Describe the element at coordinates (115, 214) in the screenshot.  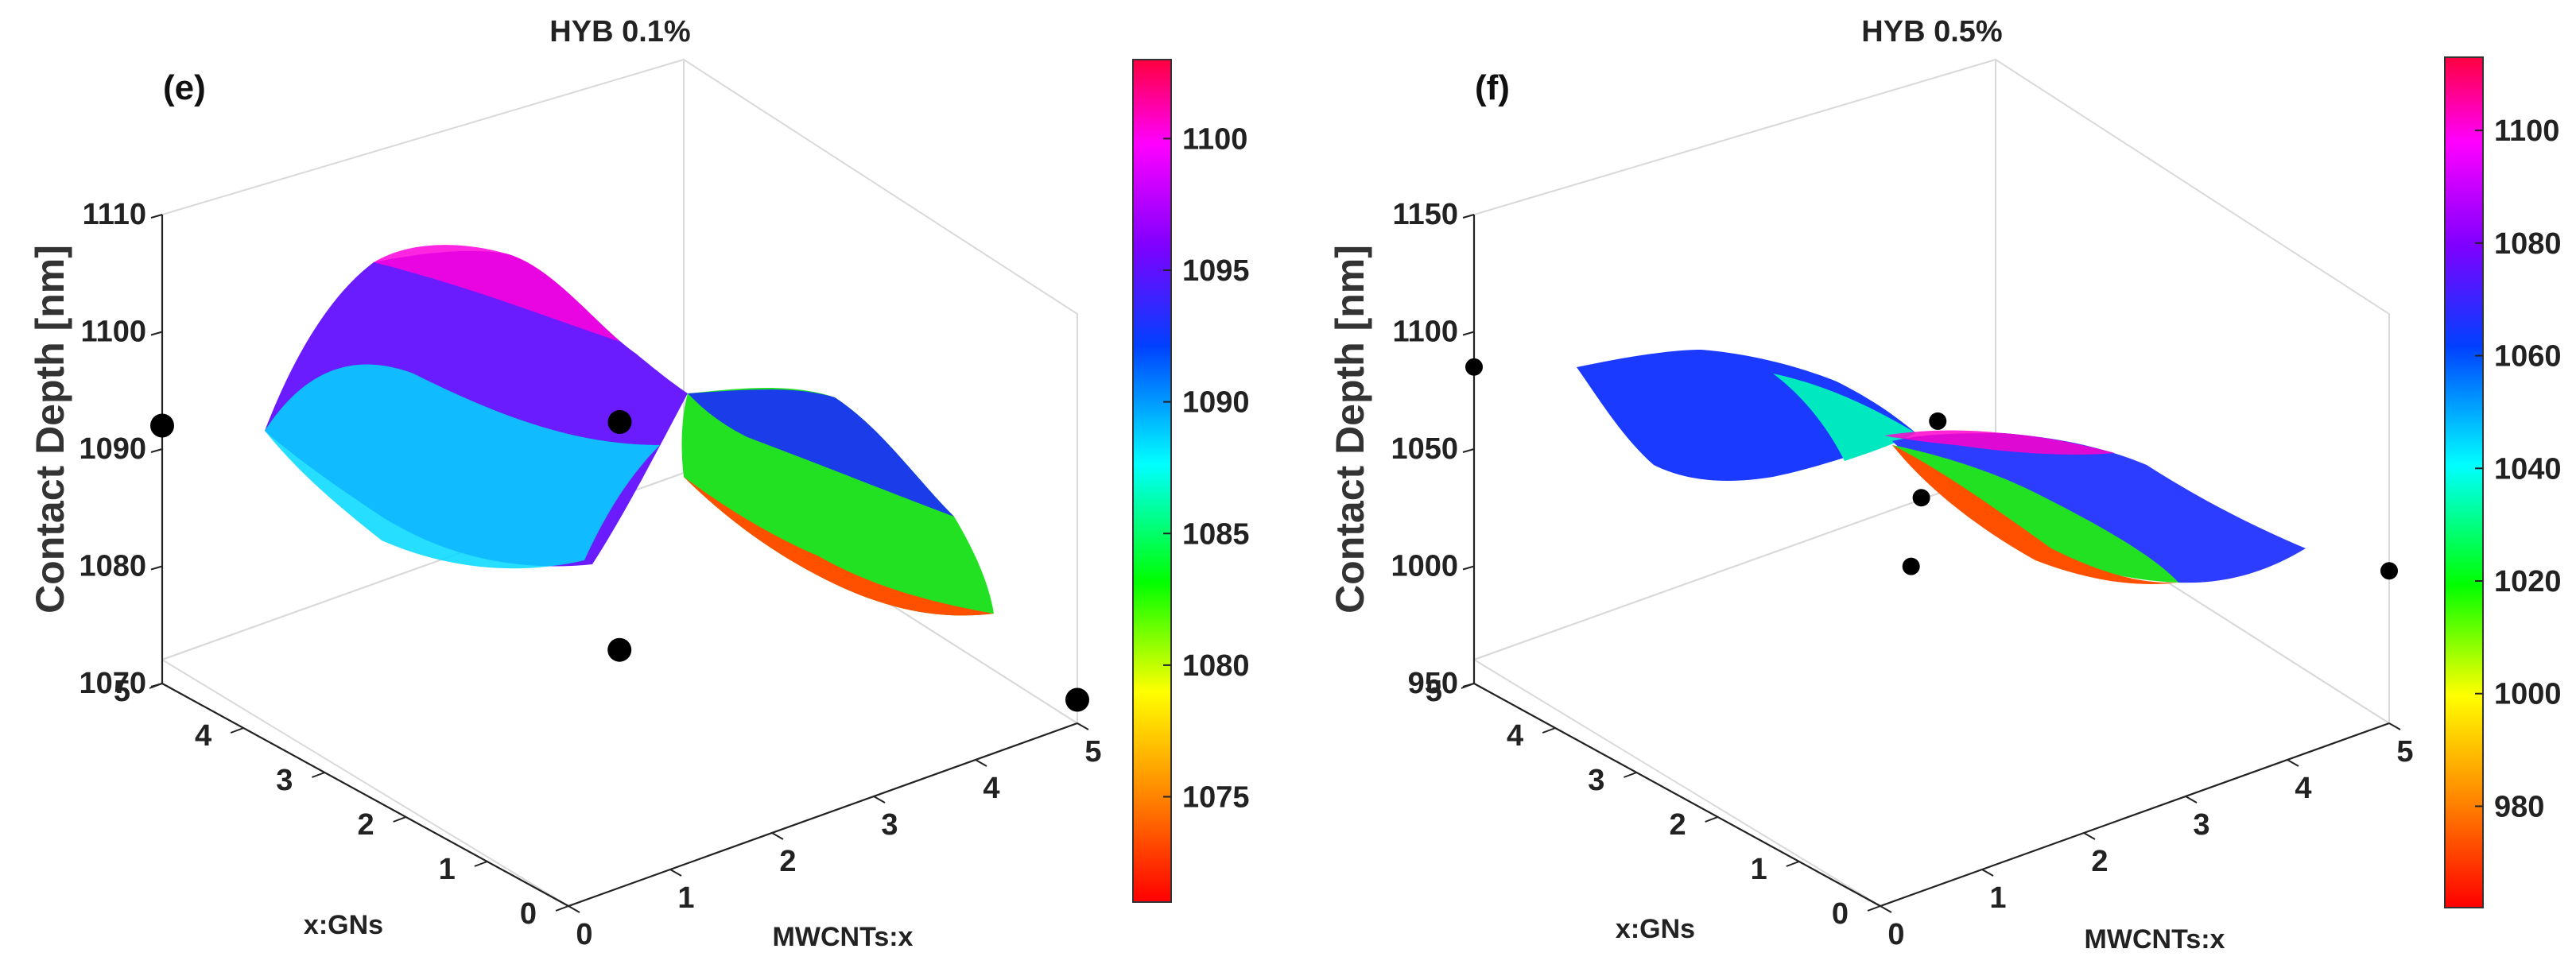
I see `z-tick-label: 1110` at that location.